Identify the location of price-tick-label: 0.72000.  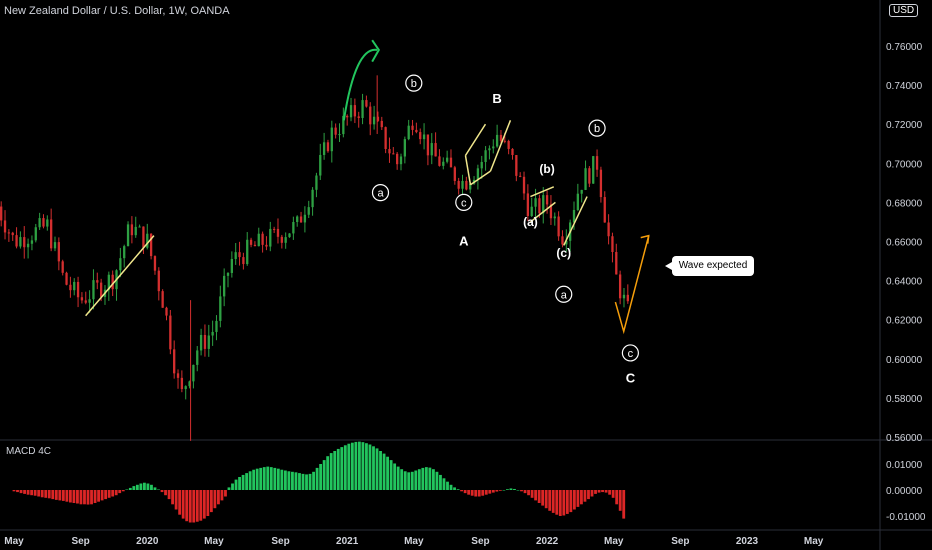
(904, 125).